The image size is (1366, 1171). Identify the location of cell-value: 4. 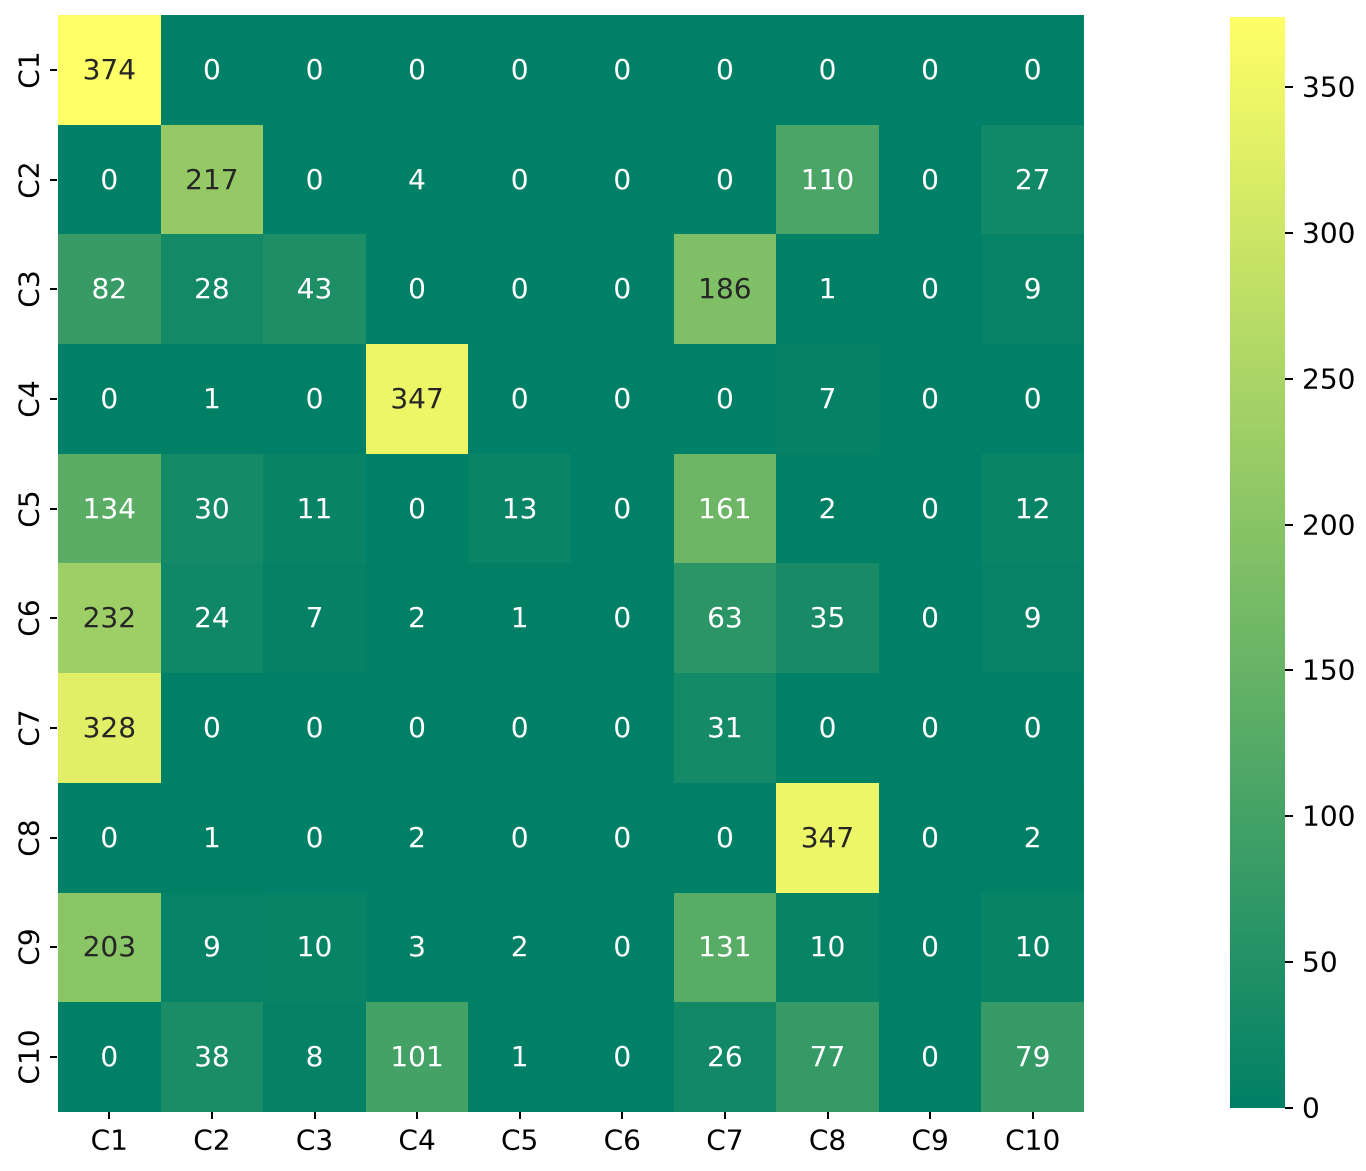
(417, 179).